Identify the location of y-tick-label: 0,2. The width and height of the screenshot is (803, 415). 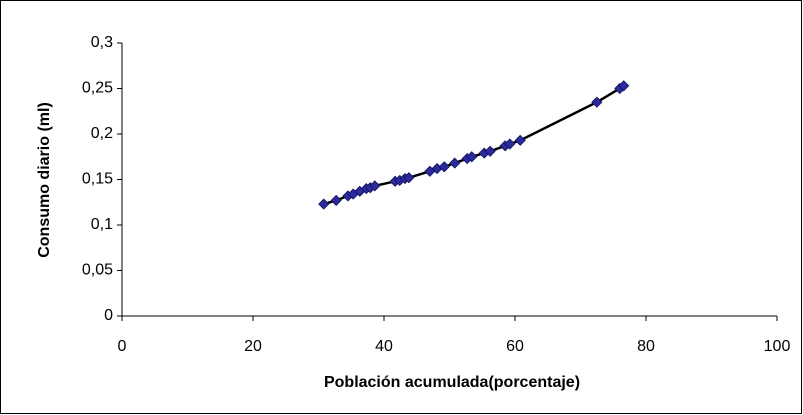
(102, 133).